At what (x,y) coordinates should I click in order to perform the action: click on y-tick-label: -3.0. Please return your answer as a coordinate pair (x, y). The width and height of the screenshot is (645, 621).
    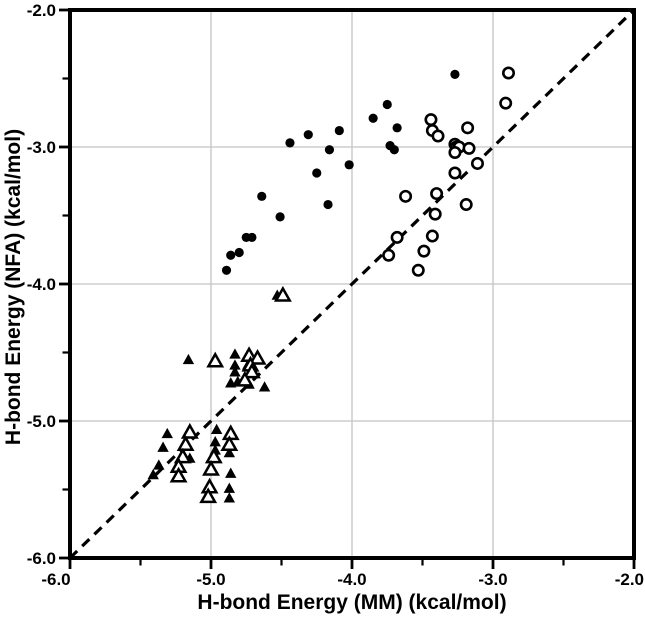
    Looking at the image, I should click on (41, 147).